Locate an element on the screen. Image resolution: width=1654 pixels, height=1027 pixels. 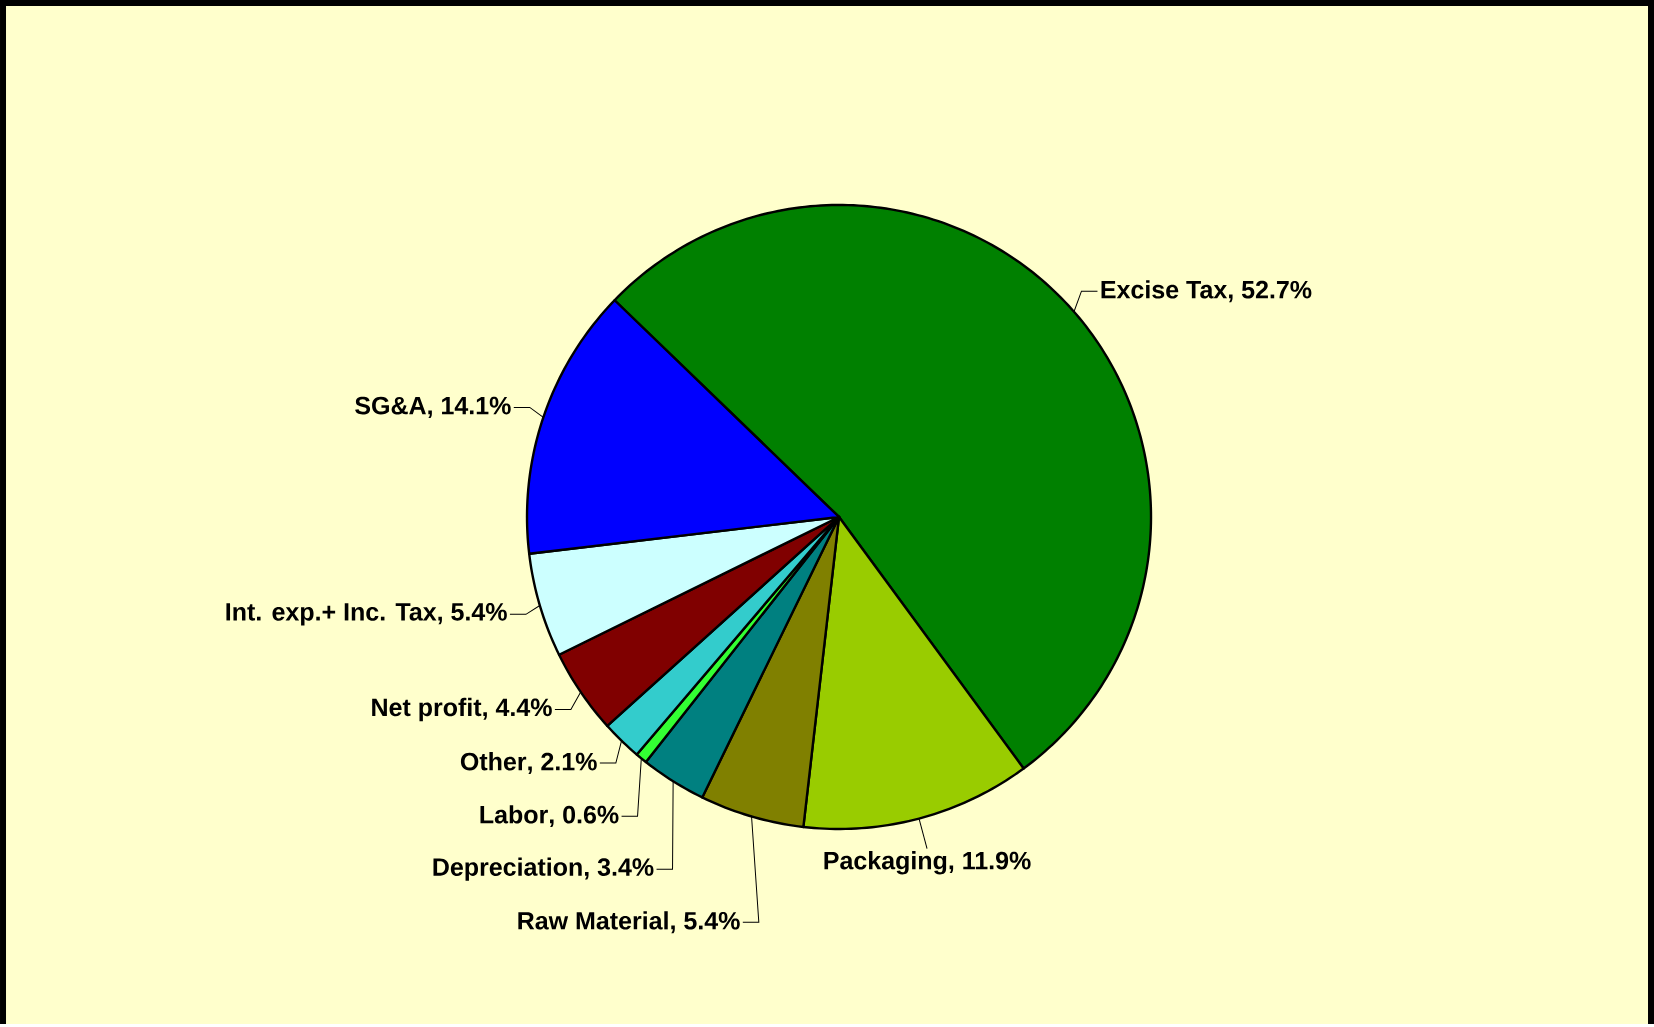
slice-label: SG&A is located at coordinates (390, 405).